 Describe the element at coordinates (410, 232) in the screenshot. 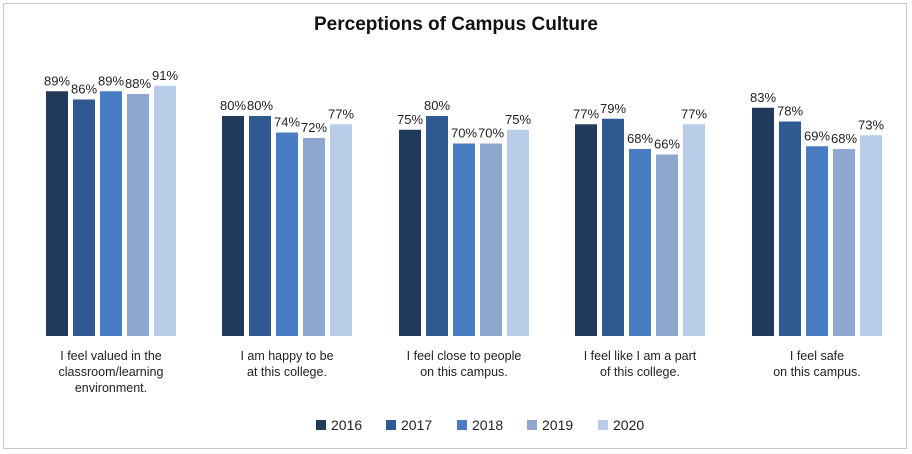

I see `bar-2016-cat3` at that location.